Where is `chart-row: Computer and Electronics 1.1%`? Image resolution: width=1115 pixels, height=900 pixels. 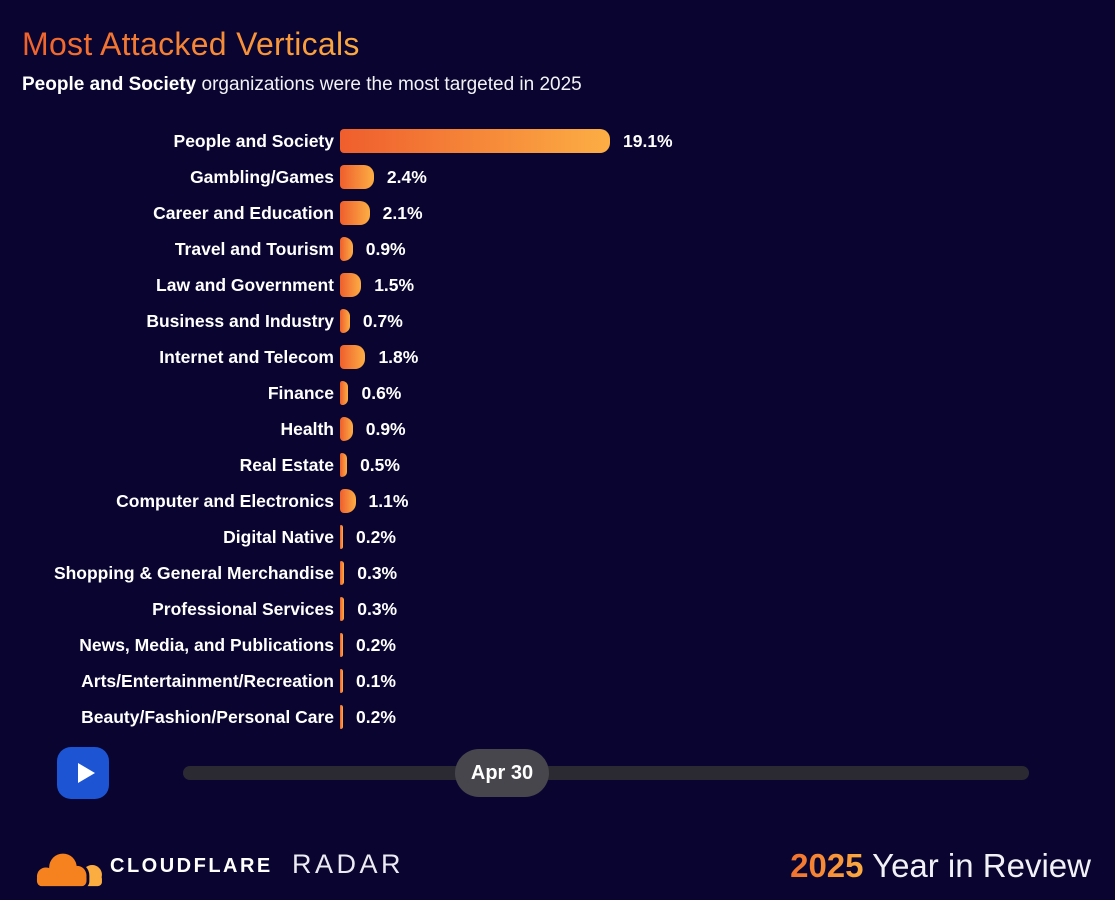
chart-row: Computer and Electronics 1.1% is located at coordinates (557, 501).